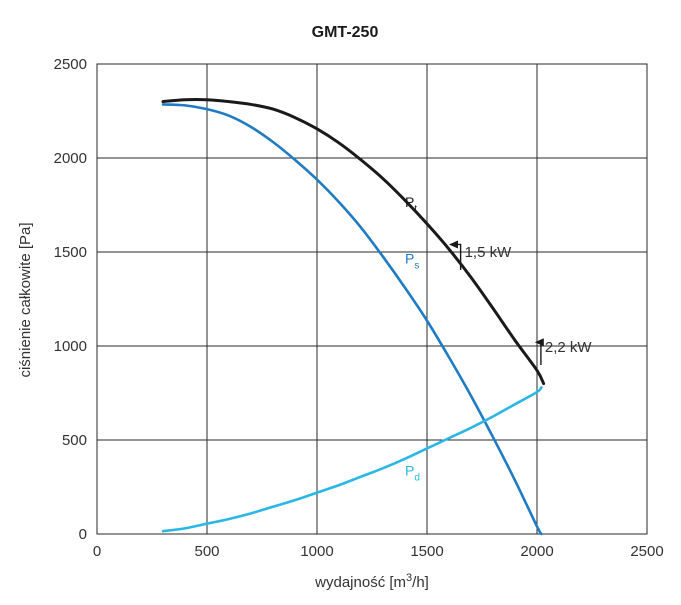 The height and width of the screenshot is (605, 681). Describe the element at coordinates (70, 64) in the screenshot. I see `y-tick-label: 2500` at that location.